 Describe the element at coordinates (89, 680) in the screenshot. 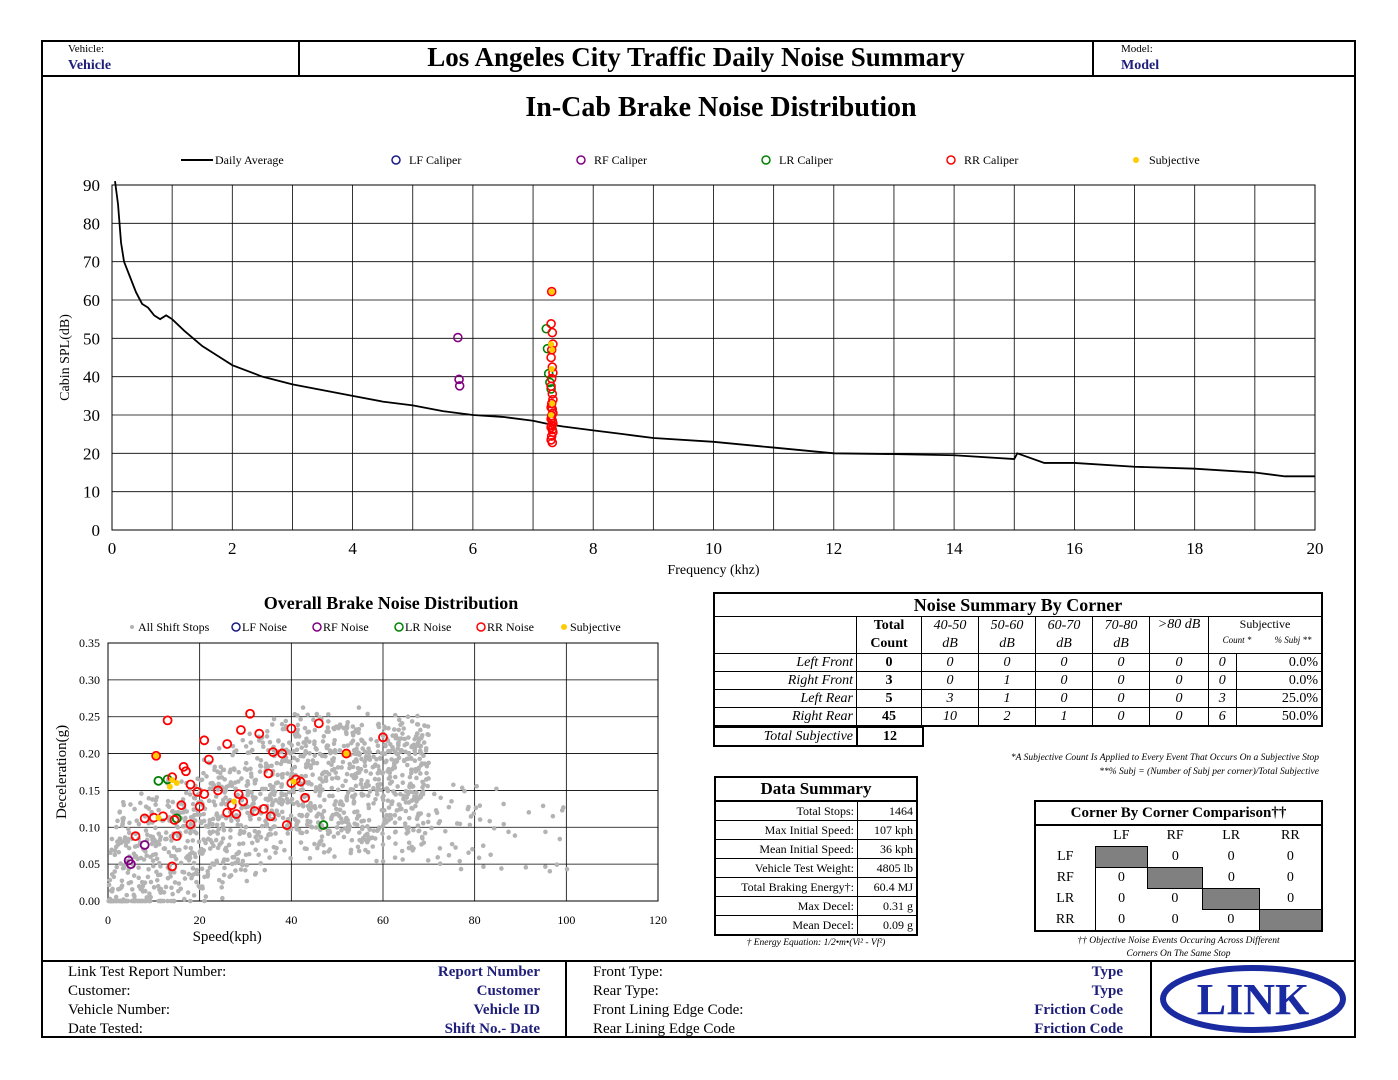

I see `y-tick-label: 0.30` at that location.